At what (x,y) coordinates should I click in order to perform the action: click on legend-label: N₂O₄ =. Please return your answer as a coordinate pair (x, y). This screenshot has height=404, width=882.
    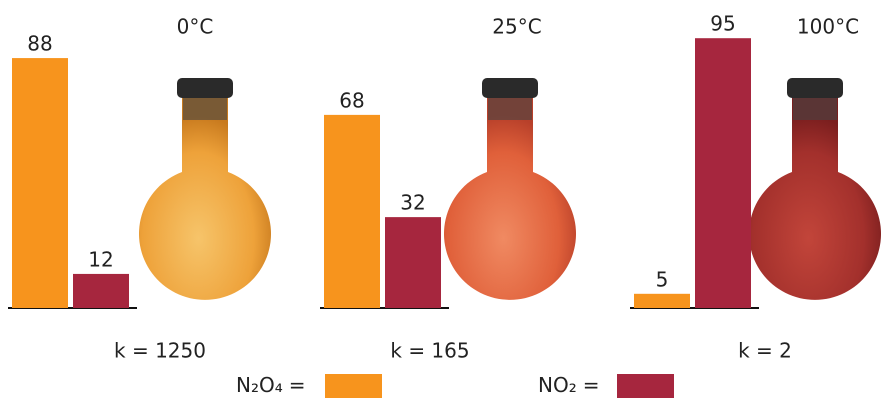
    Looking at the image, I should click on (271, 385).